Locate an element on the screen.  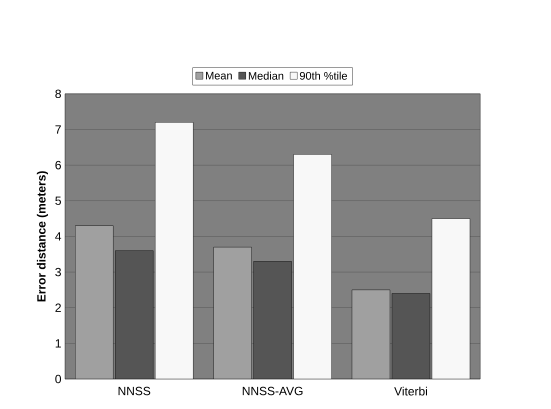
y-tick-label: 3 is located at coordinates (58, 272).